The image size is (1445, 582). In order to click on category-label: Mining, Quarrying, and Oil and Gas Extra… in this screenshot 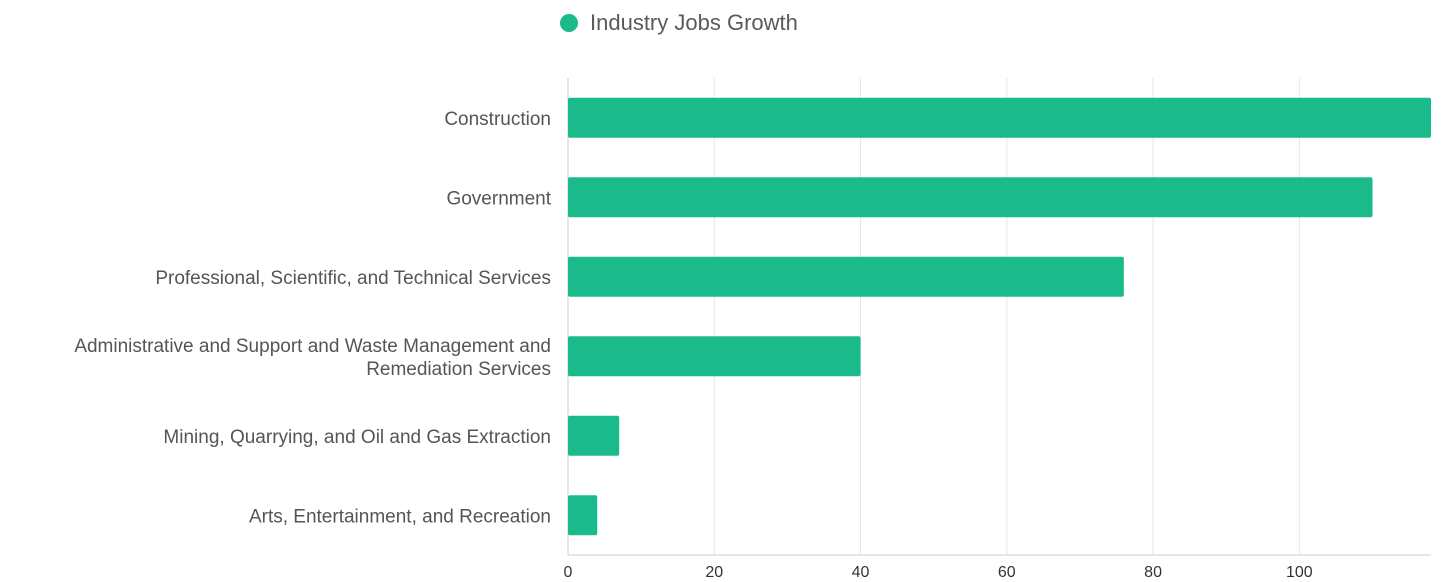, I will do `click(357, 437)`.